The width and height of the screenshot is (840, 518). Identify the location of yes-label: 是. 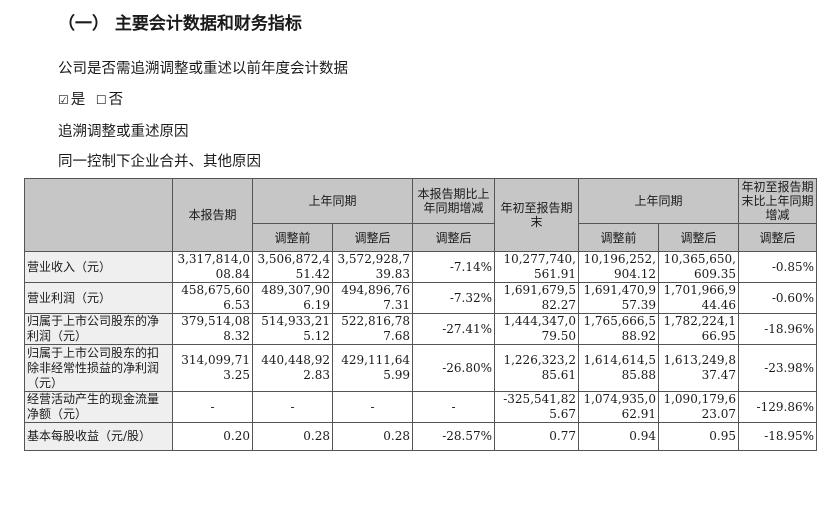
(78, 100).